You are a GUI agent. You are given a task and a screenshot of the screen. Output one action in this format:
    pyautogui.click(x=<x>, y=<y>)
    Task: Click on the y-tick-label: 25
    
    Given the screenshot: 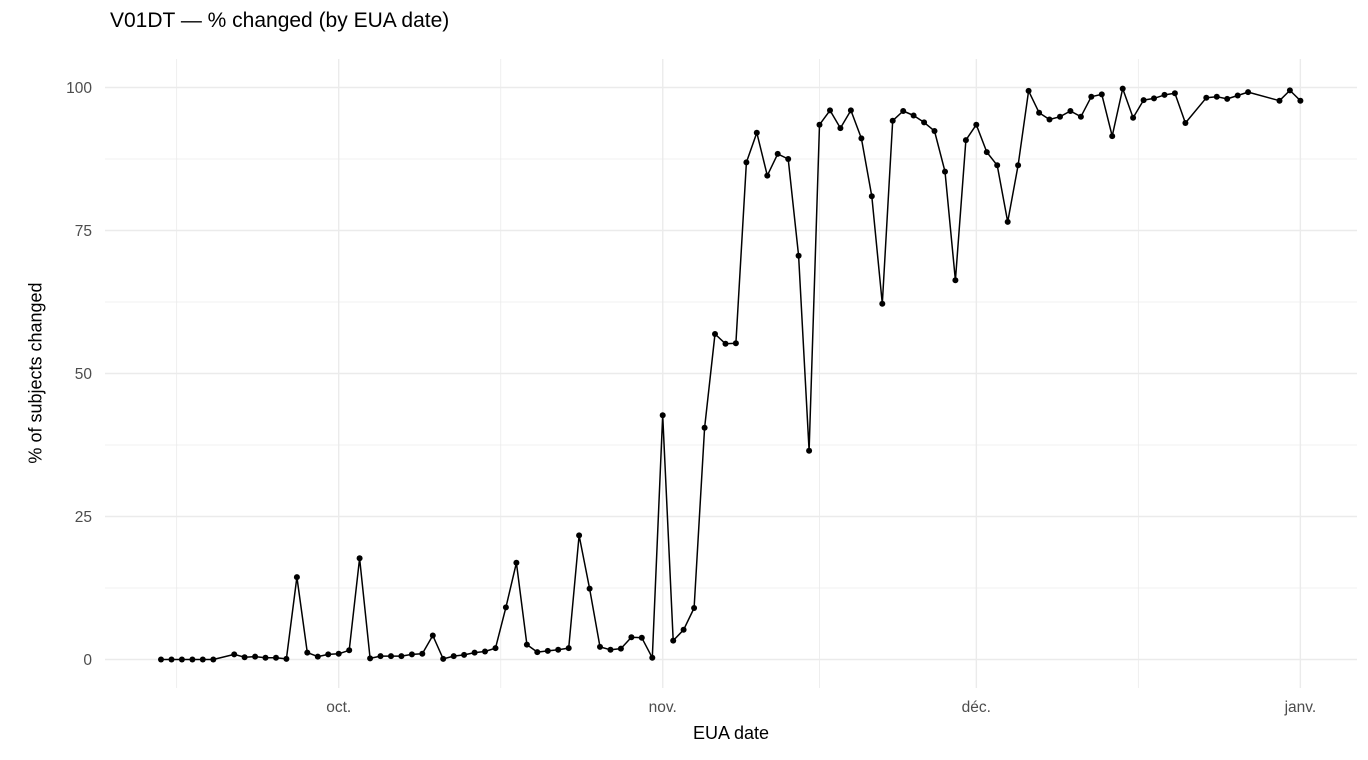 What is the action you would take?
    pyautogui.click(x=83, y=517)
    